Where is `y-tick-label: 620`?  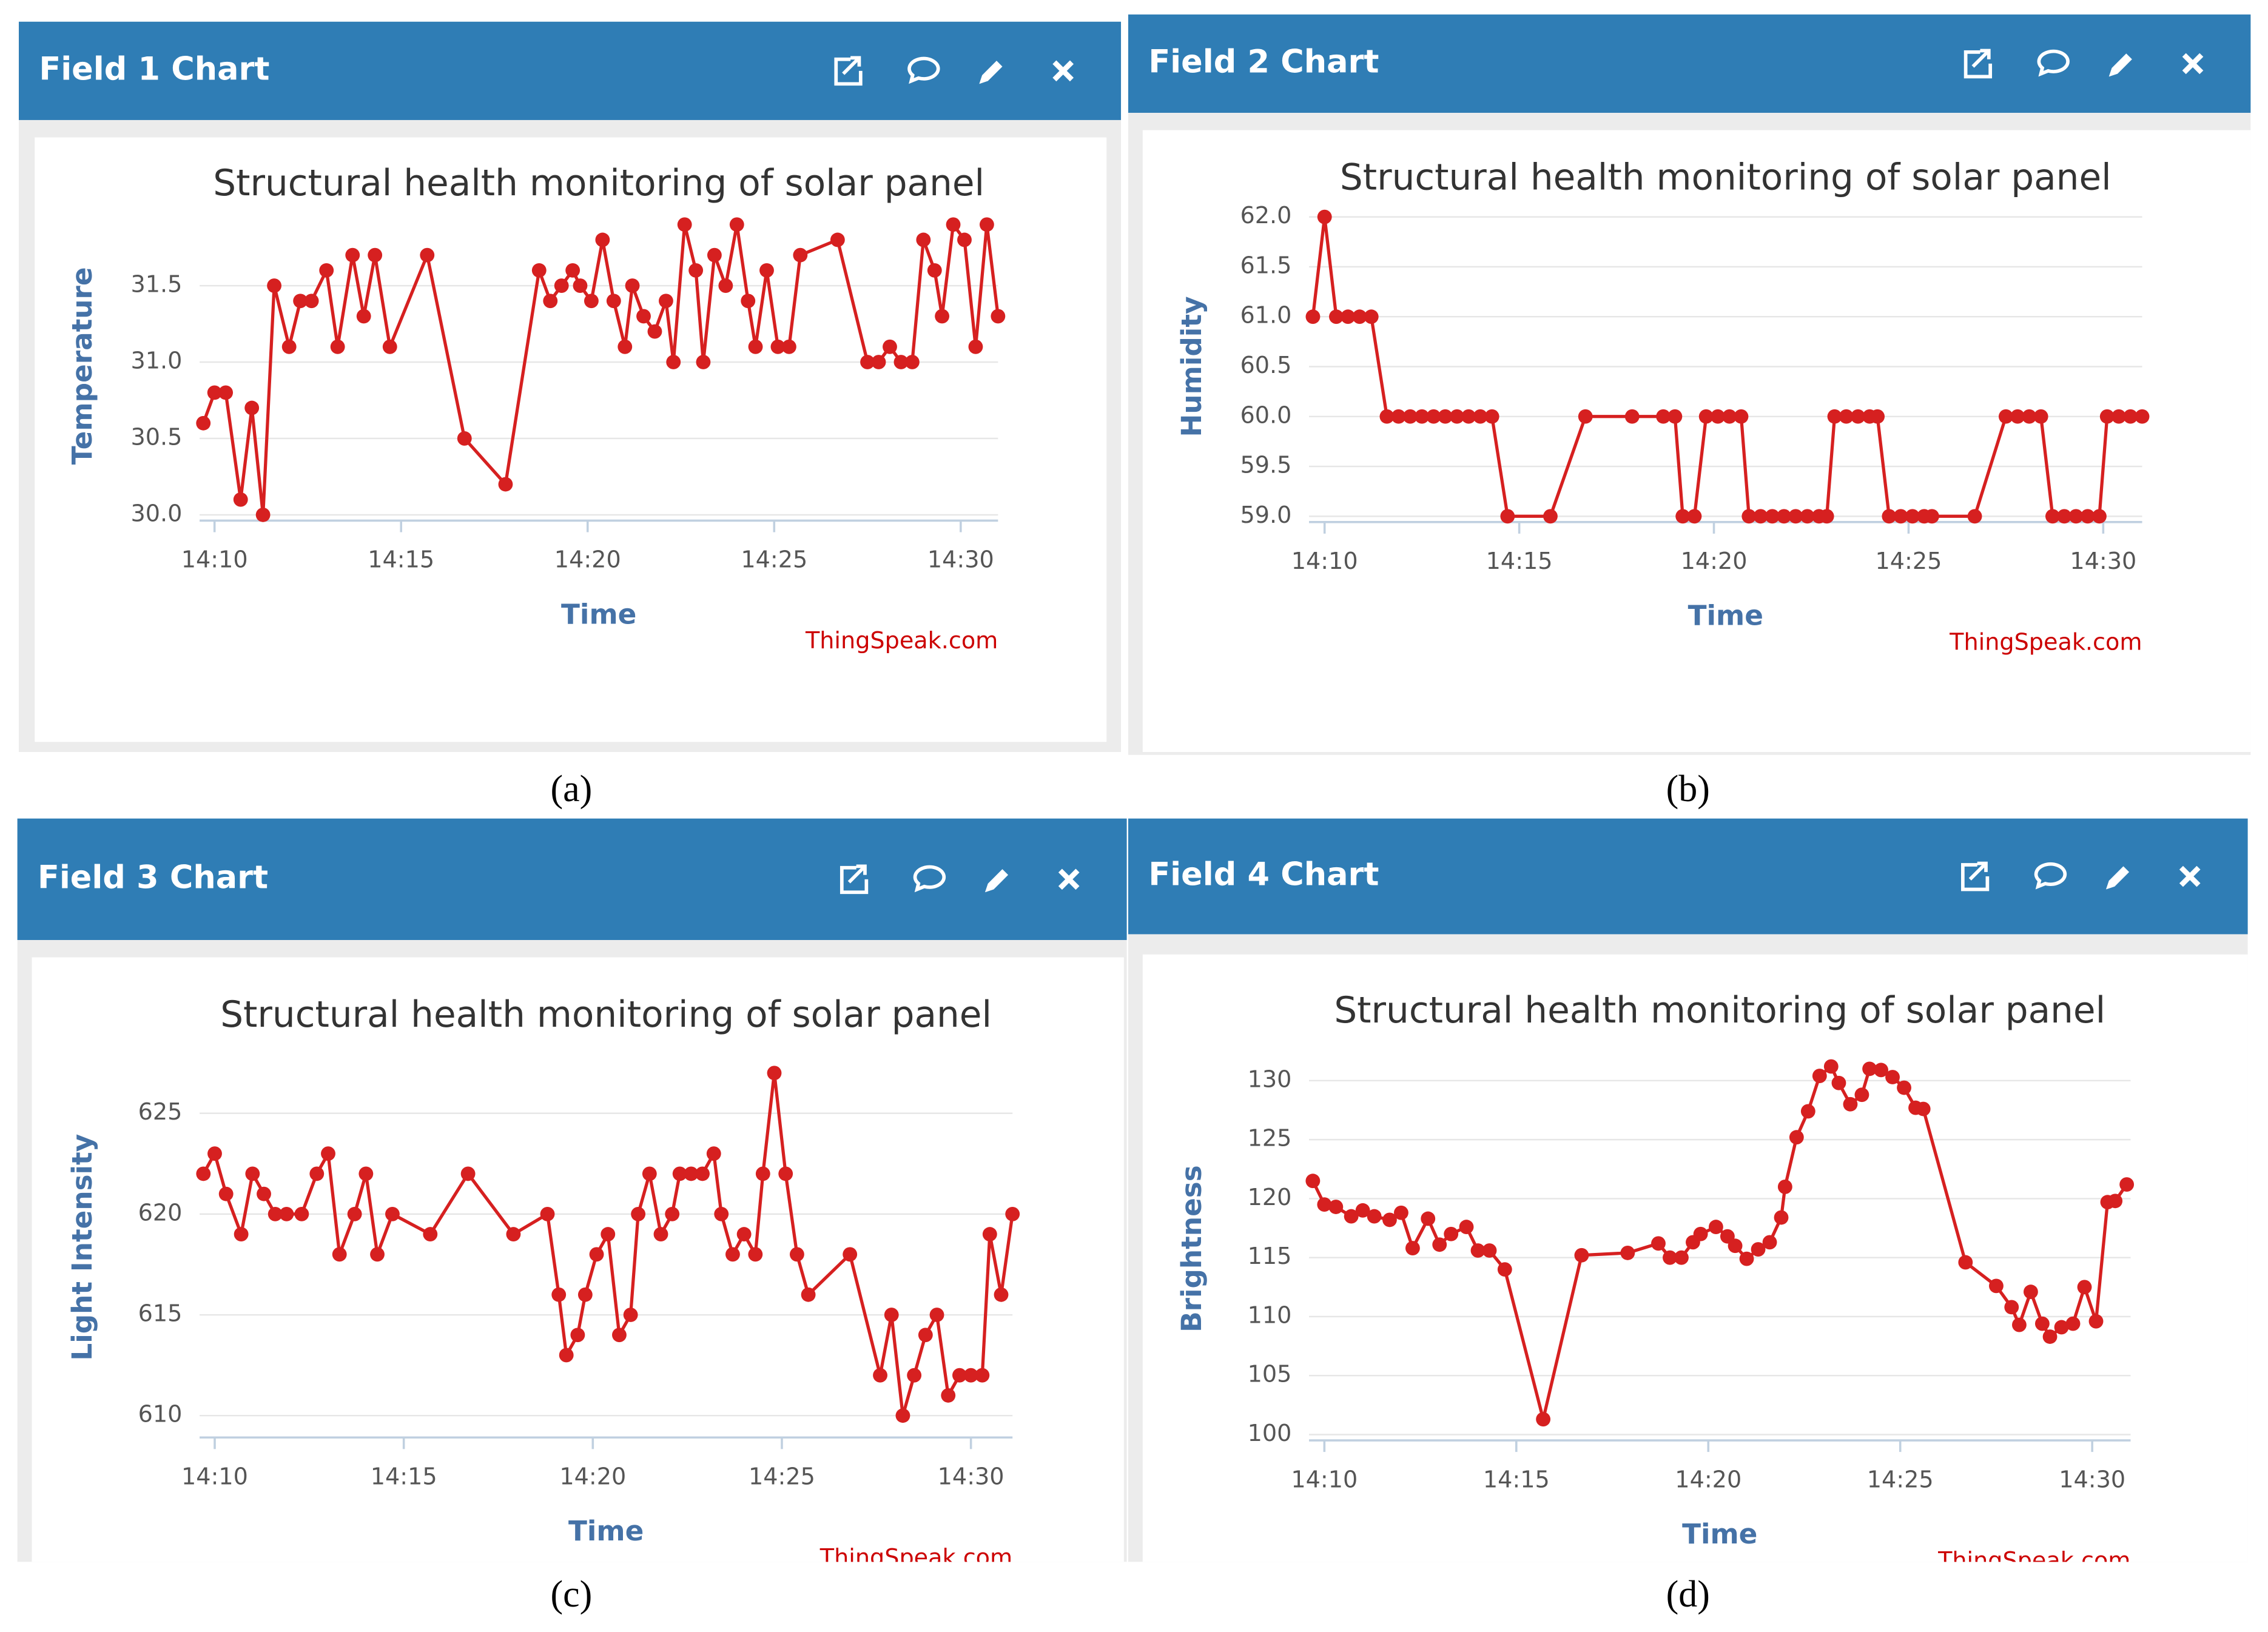 y-tick-label: 620 is located at coordinates (160, 1212).